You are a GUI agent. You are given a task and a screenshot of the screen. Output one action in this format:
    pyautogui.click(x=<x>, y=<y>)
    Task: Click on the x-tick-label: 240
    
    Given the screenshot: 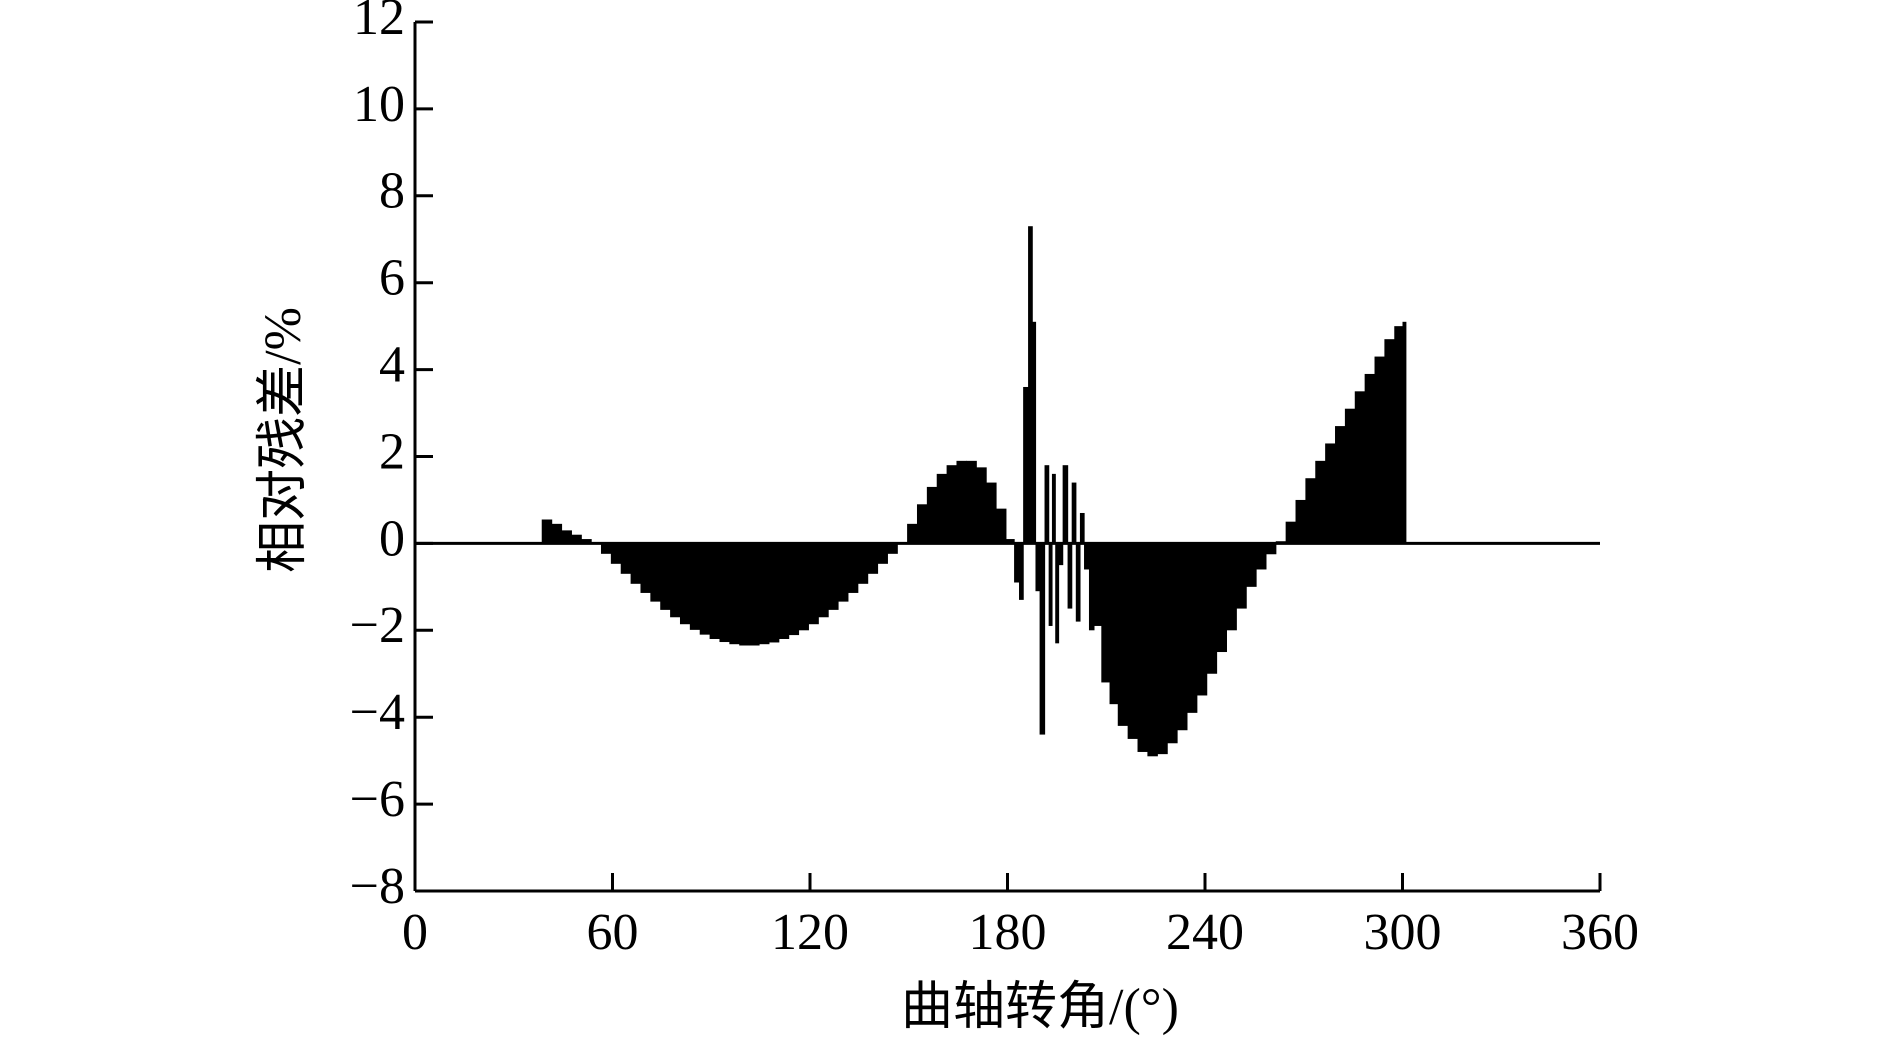 What is the action you would take?
    pyautogui.click(x=1205, y=932)
    